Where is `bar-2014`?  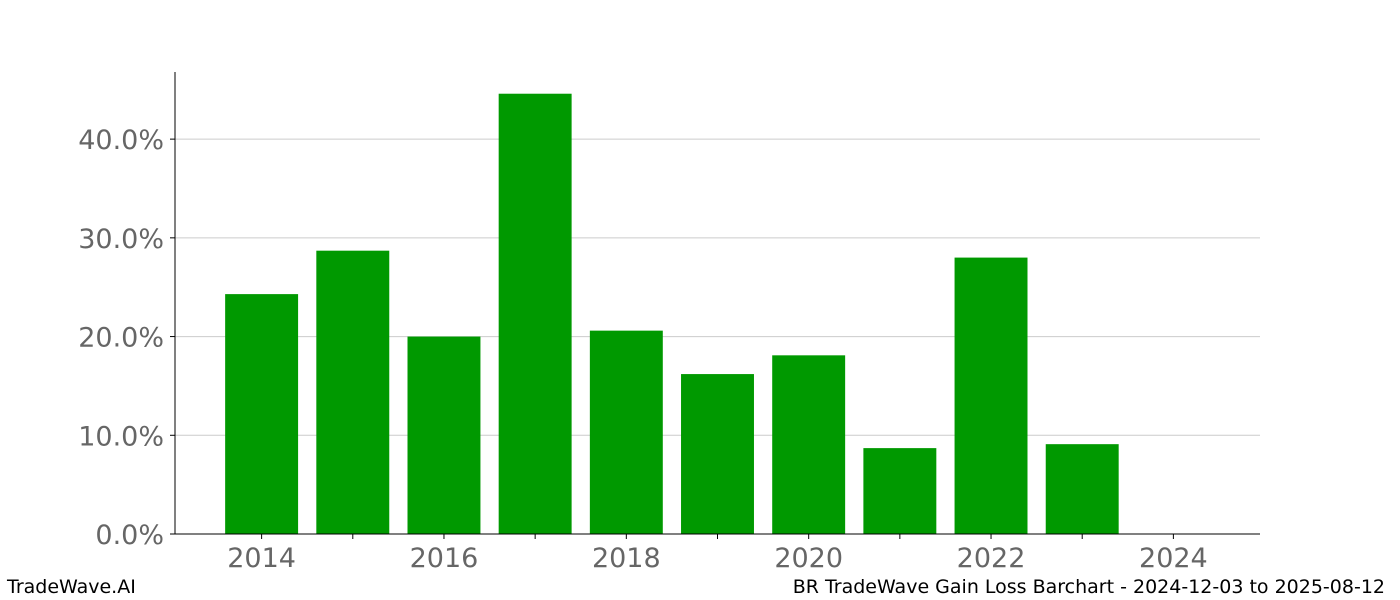
bar-2014 is located at coordinates (262, 414).